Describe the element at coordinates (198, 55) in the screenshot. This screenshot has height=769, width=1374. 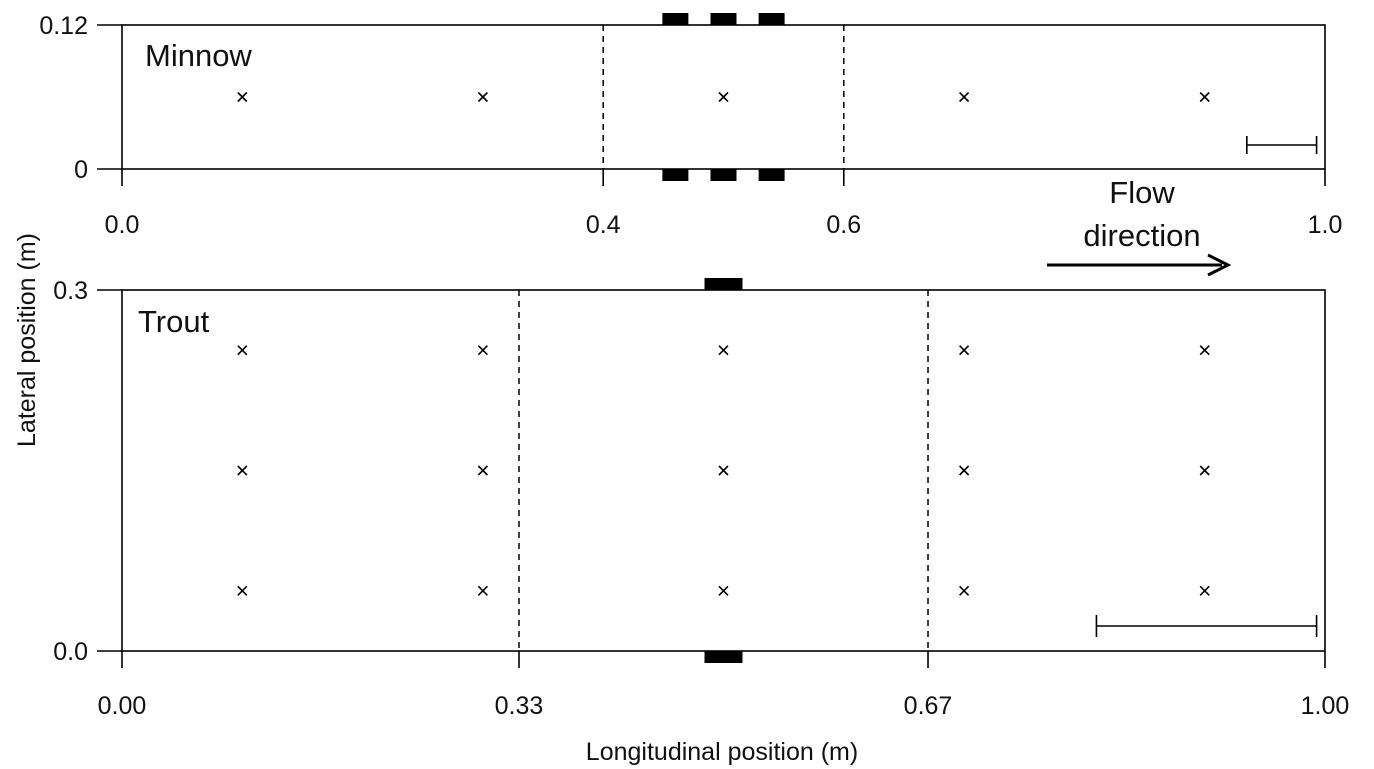
I see `panel-label-minnow: Minnow` at that location.